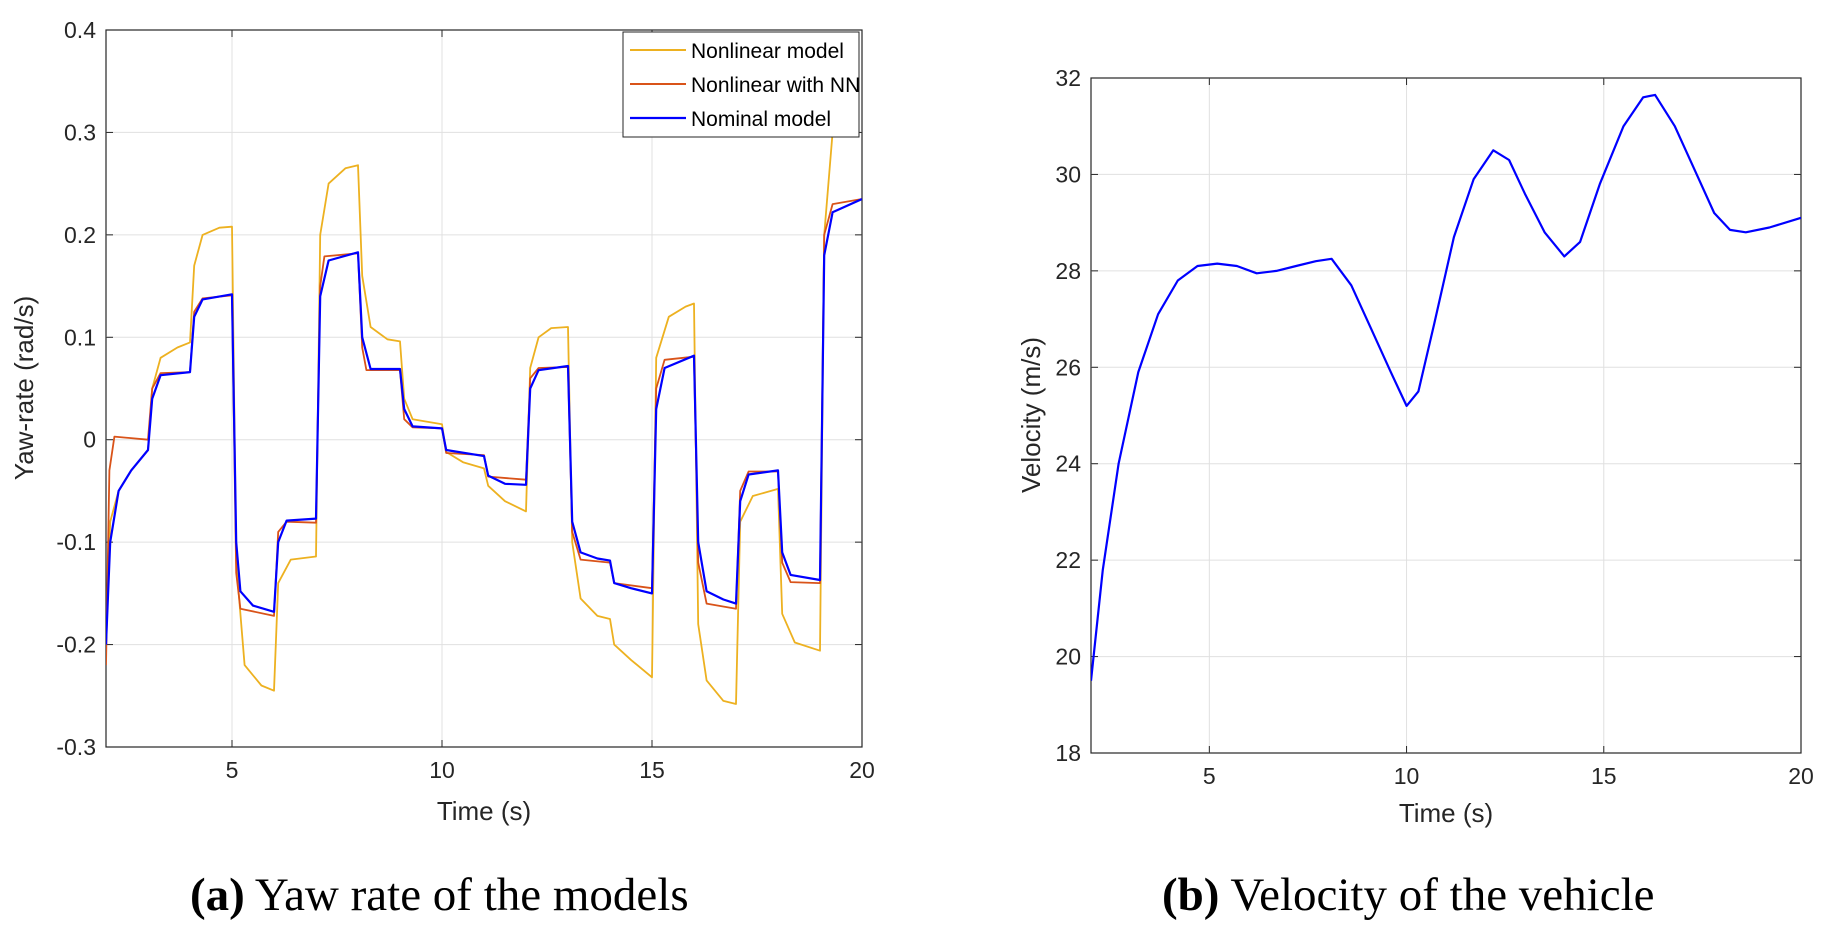  Describe the element at coordinates (767, 51) in the screenshot. I see `legend-label-nonlinear-model: Nonlinear model` at that location.